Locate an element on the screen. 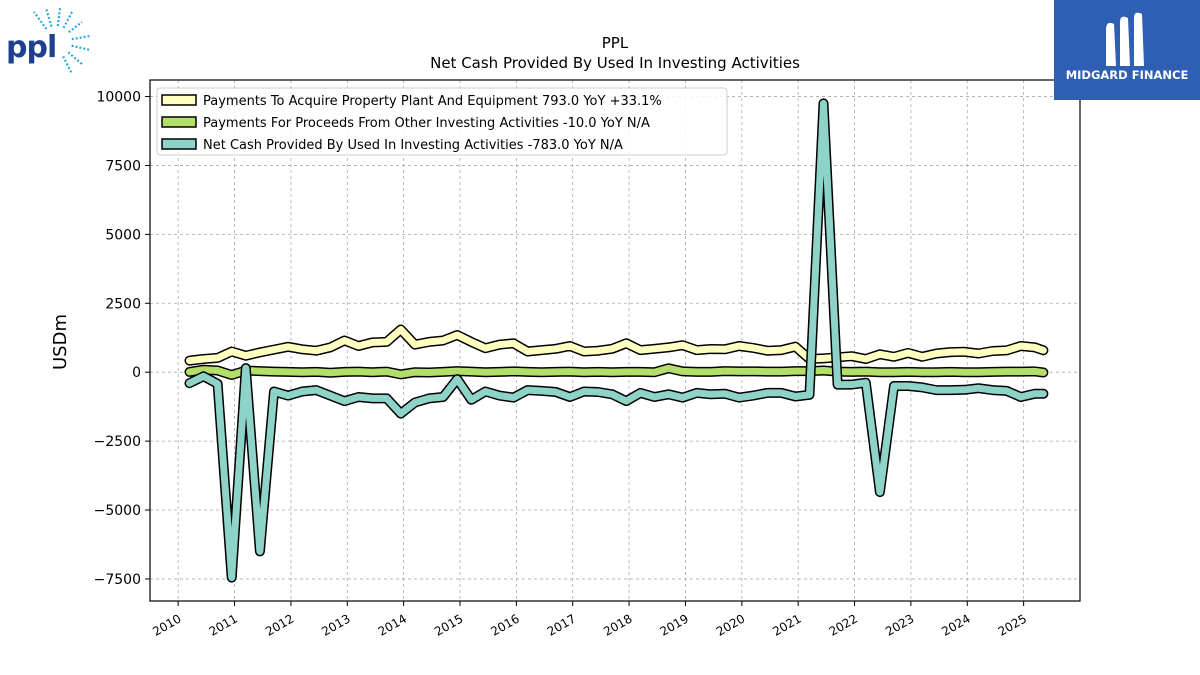 The image size is (1200, 675). x-tick-label: 2021 is located at coordinates (786, 624).